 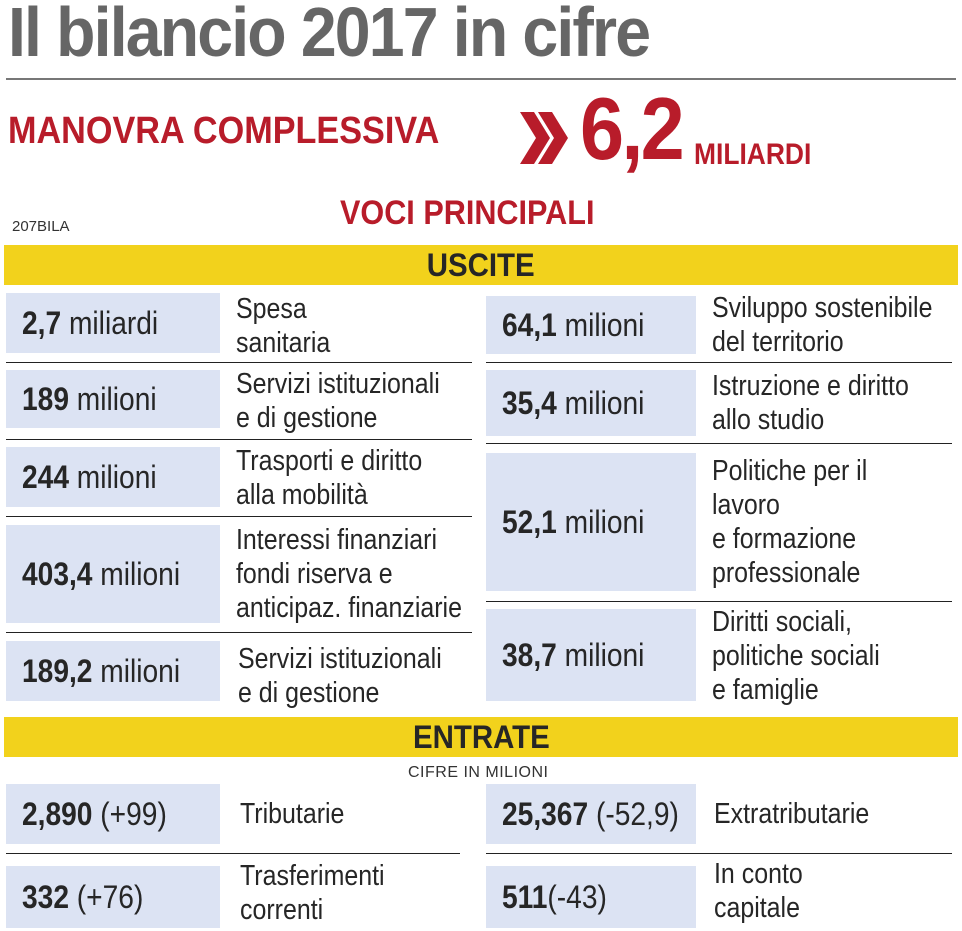 I want to click on value-number: 2,7, so click(x=42, y=322).